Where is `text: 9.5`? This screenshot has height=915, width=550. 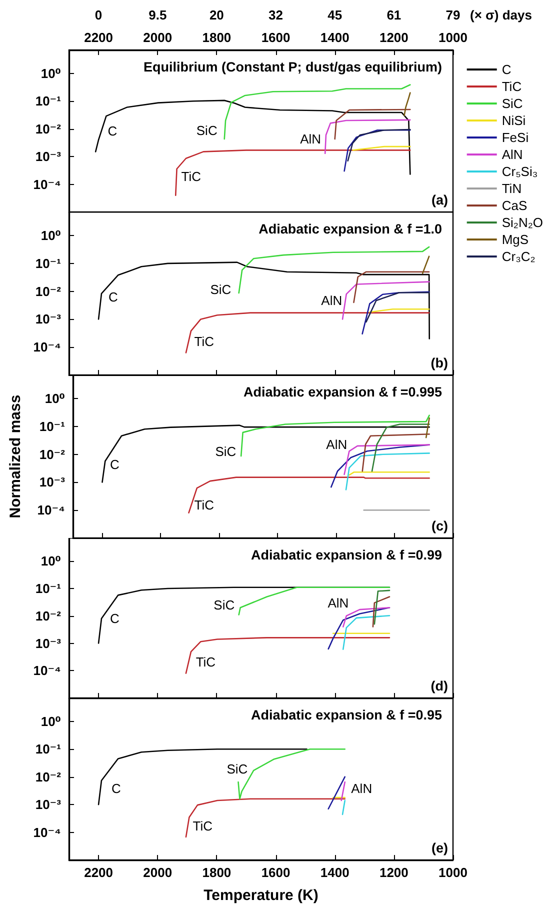 text: 9.5 is located at coordinates (157, 15).